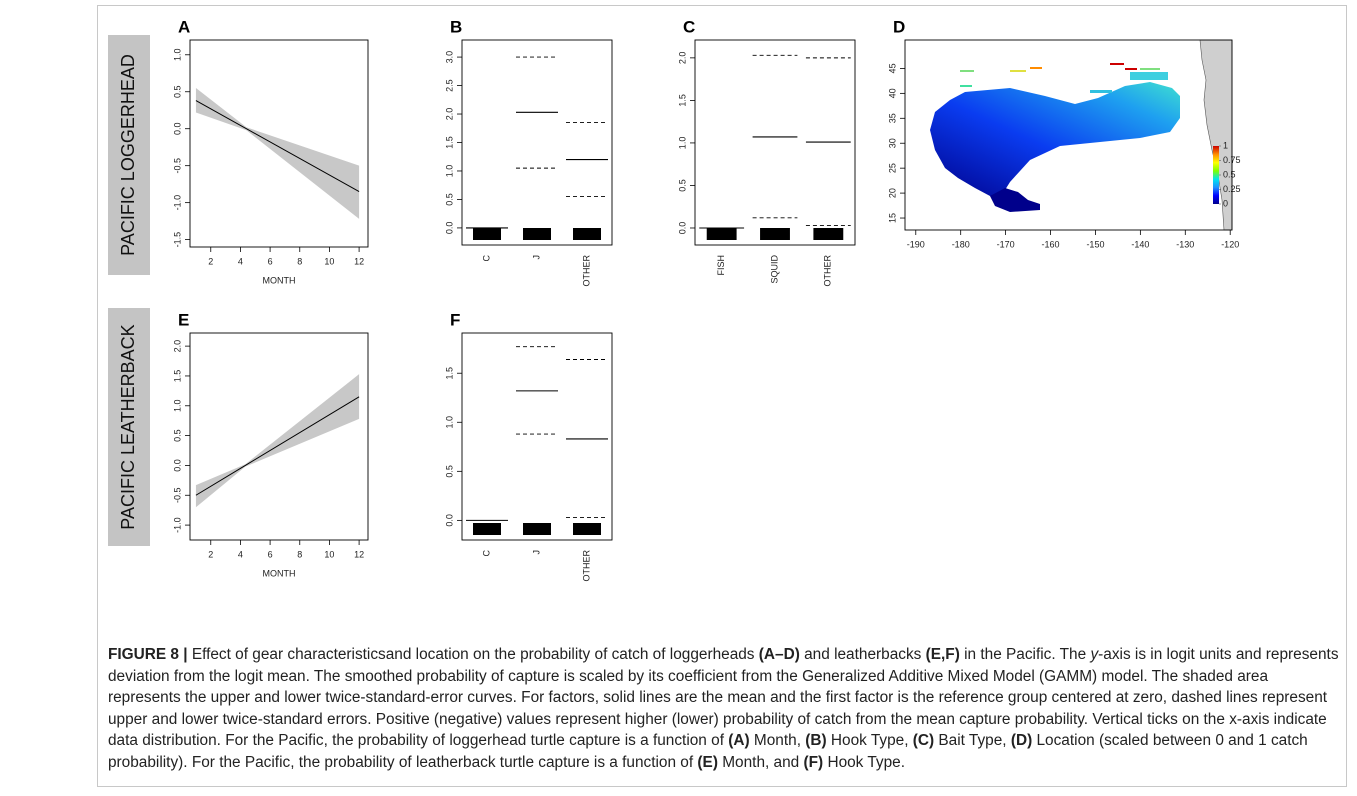 The width and height of the screenshot is (1357, 796). I want to click on category-label: OTHER, so click(586, 565).